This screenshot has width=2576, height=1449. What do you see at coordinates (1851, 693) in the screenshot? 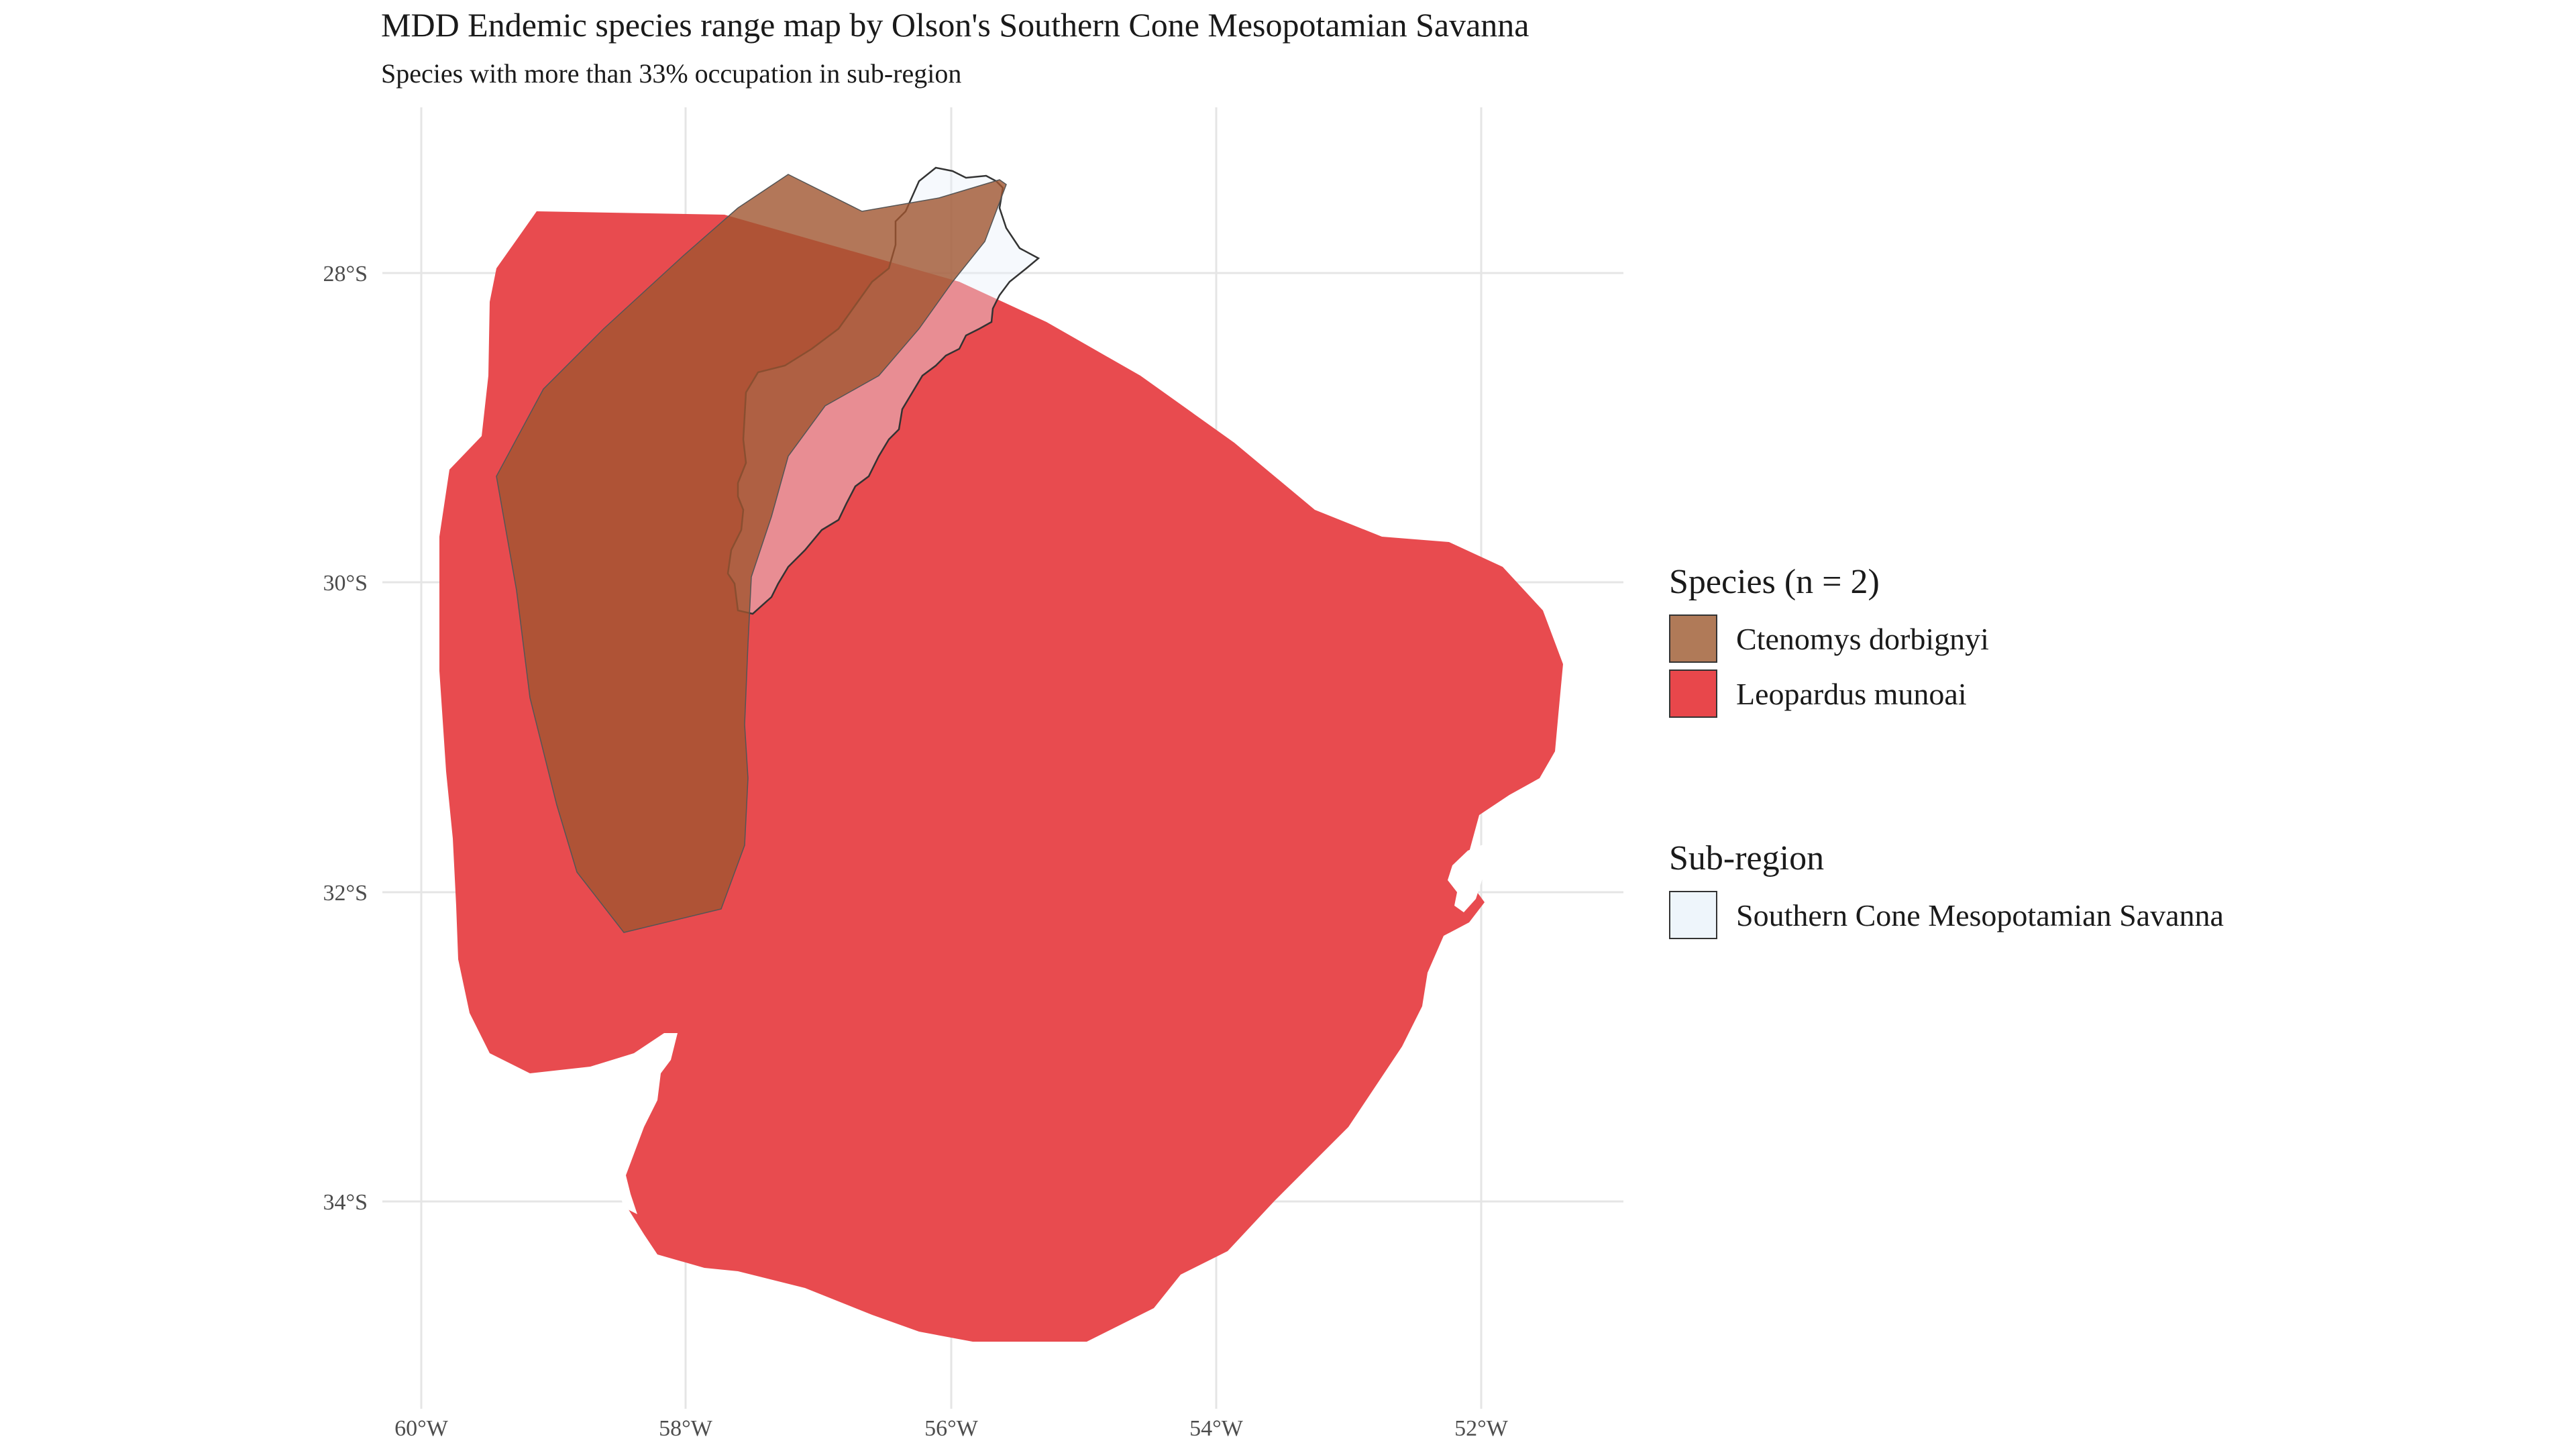
I see `legend-label-leopardus: Leopardus munoai` at bounding box center [1851, 693].